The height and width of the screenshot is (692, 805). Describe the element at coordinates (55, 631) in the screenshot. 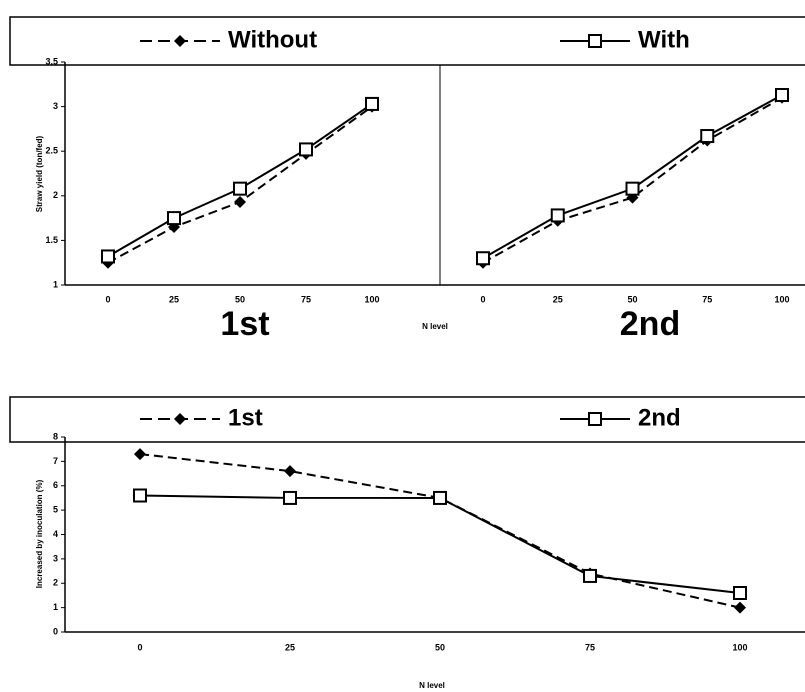

I see `y-tick-label: 0` at that location.